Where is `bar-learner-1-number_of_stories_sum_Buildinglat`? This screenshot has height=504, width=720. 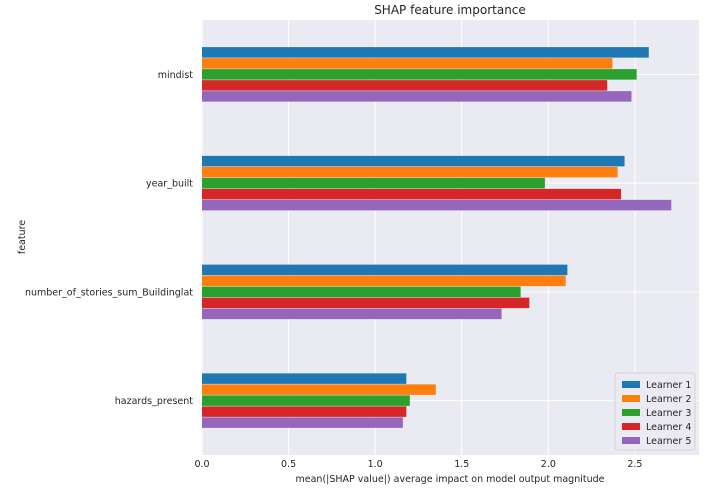
bar-learner-1-number_of_stories_sum_Buildinglat is located at coordinates (385, 270).